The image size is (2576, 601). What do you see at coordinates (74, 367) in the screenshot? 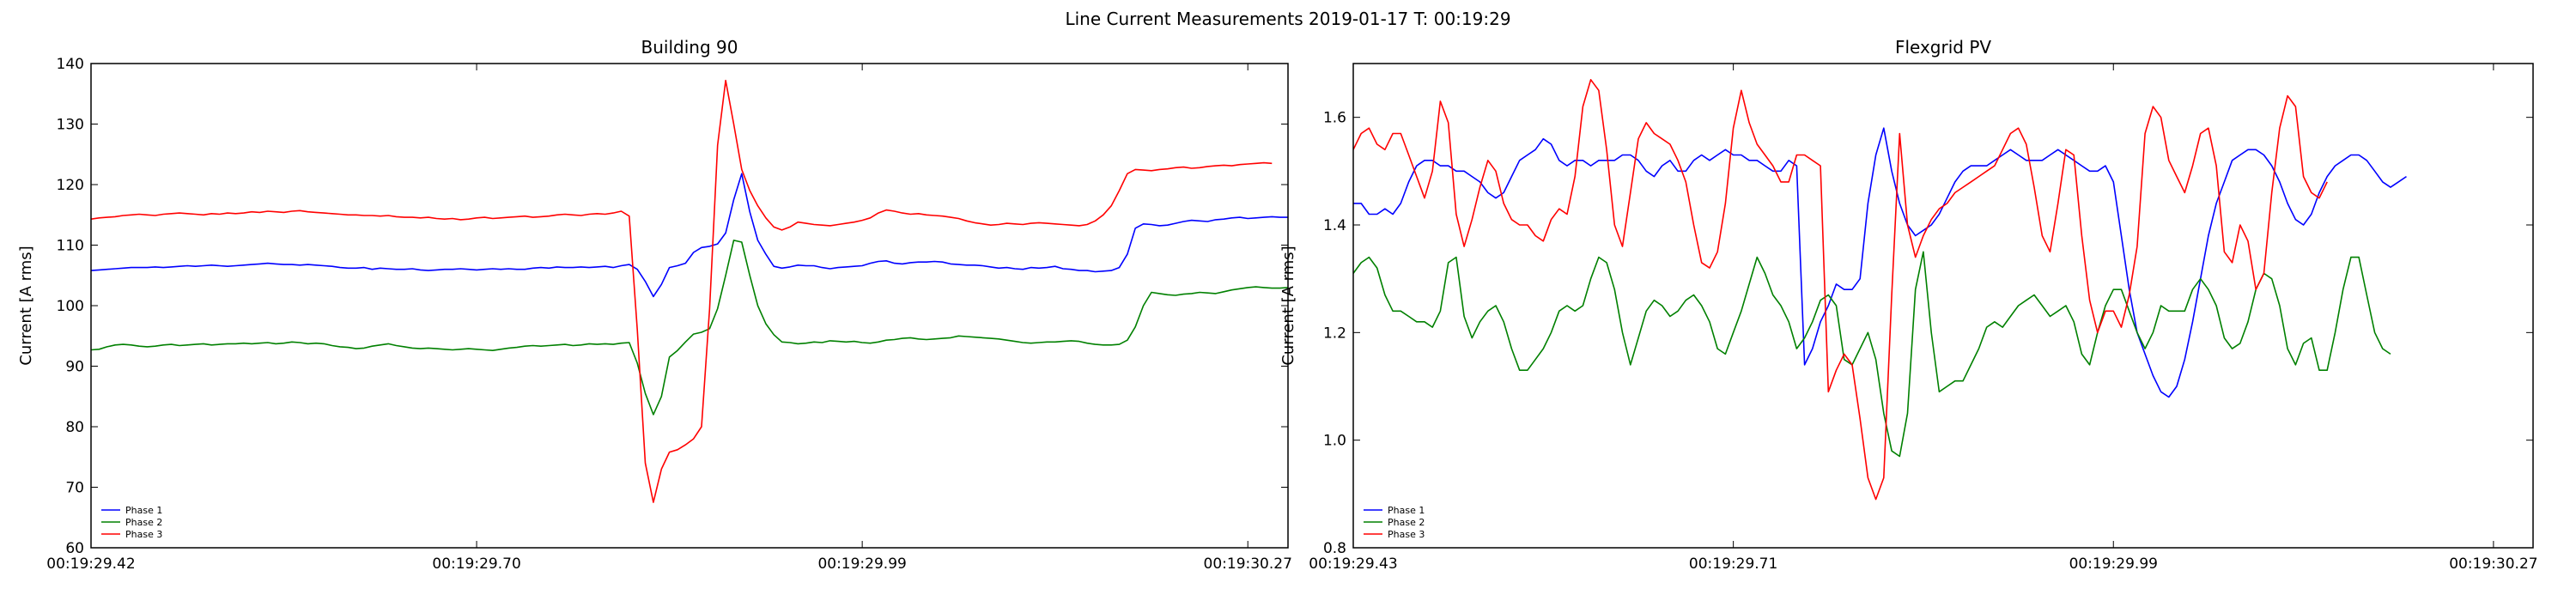
I see `y-tick-label: 90` at bounding box center [74, 367].